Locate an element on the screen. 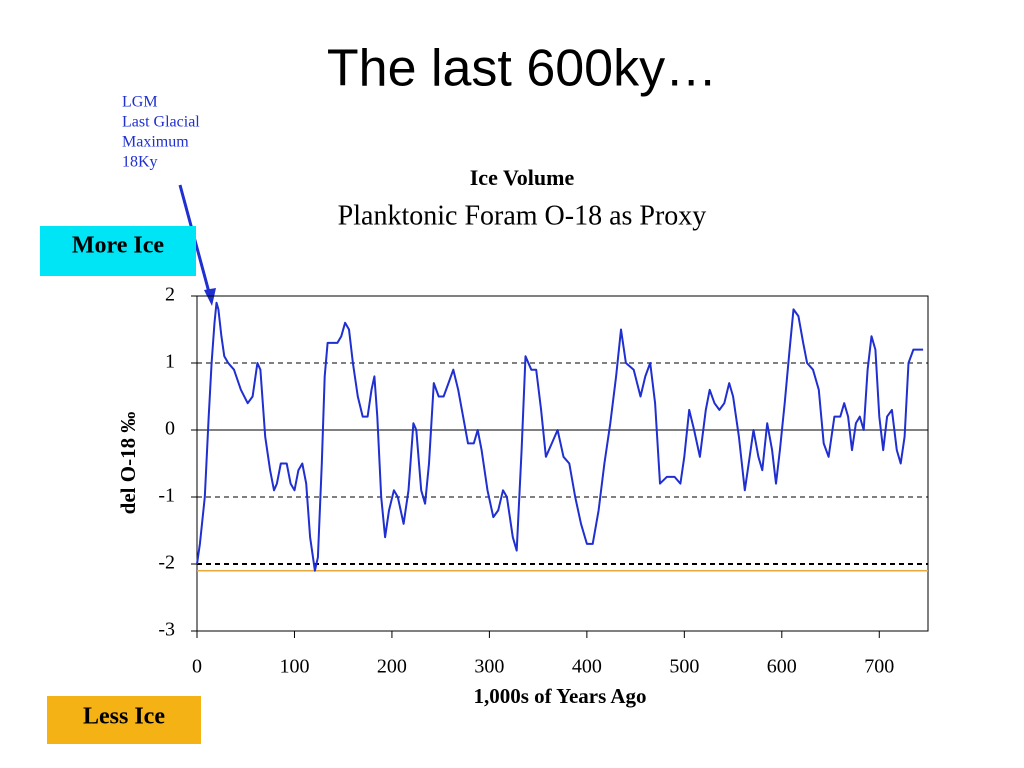 The image size is (1024, 768). less-ice-box is located at coordinates (124, 720).